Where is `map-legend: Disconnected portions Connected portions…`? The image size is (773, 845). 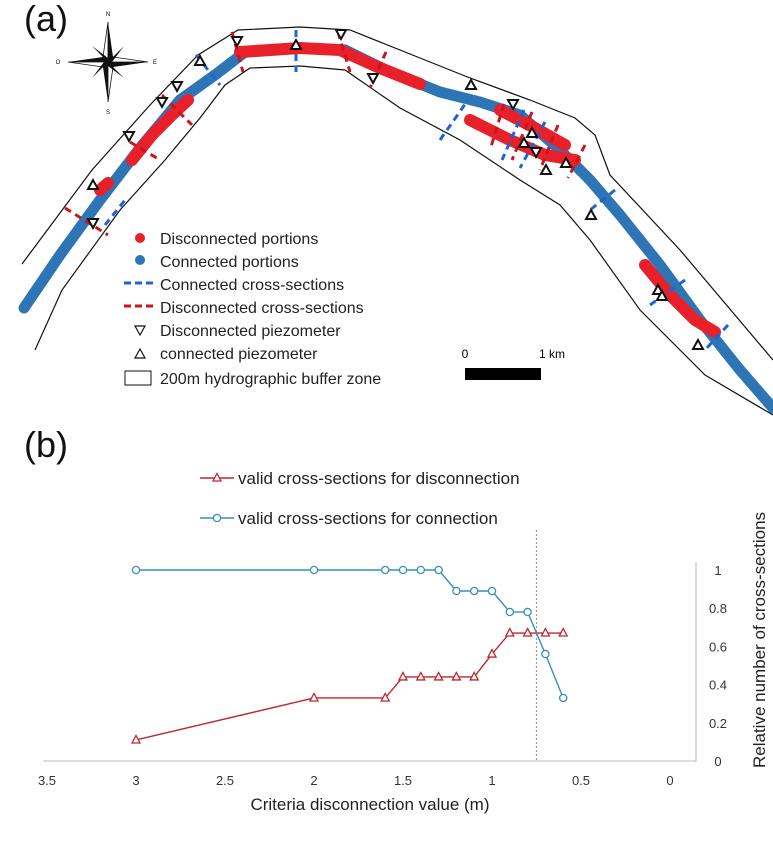 map-legend: Disconnected portions Connected portions… is located at coordinates (252, 309).